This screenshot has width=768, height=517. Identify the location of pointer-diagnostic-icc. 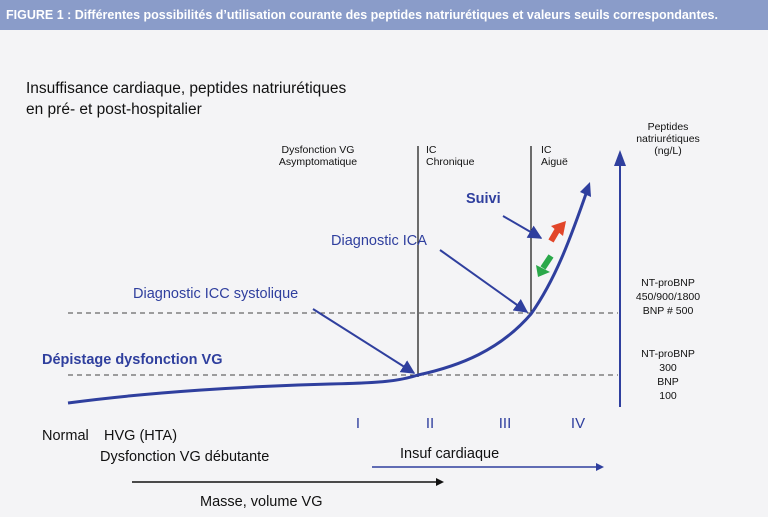
(364, 341).